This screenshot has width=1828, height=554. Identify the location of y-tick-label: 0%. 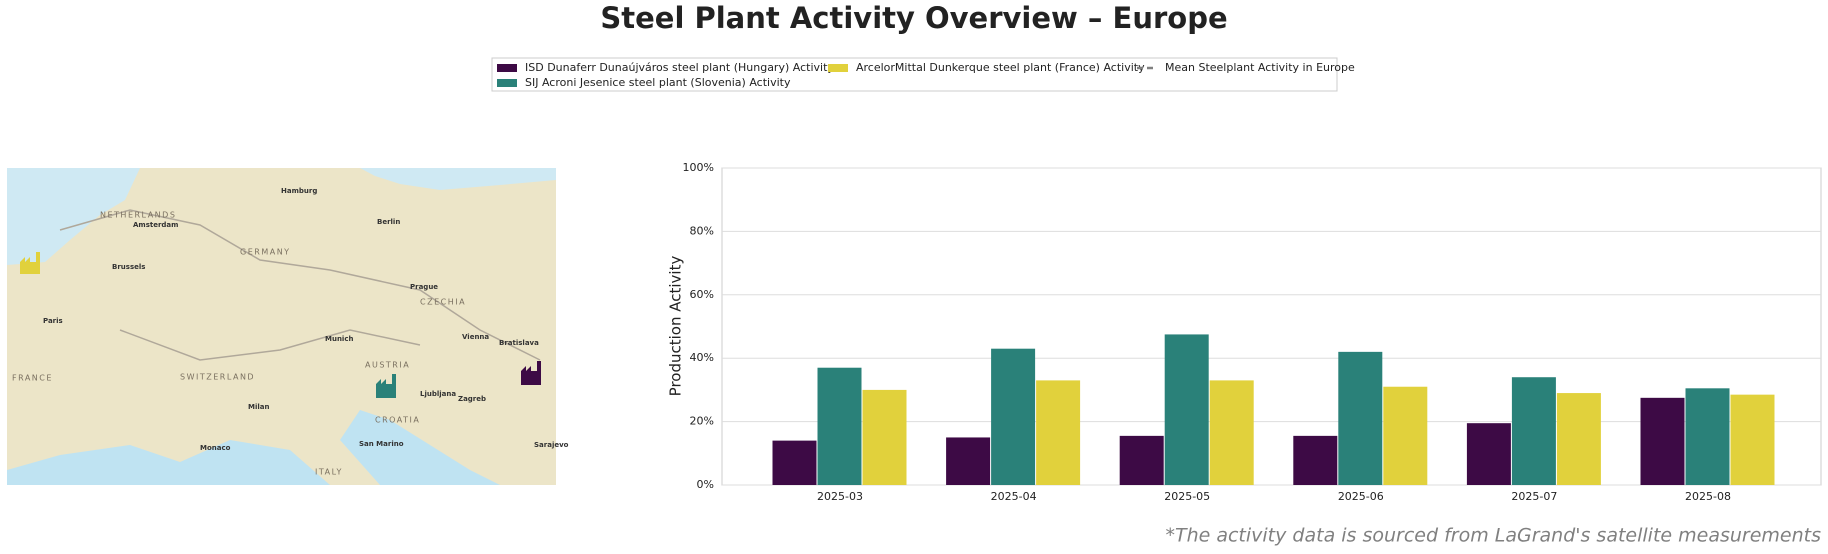
(705, 484).